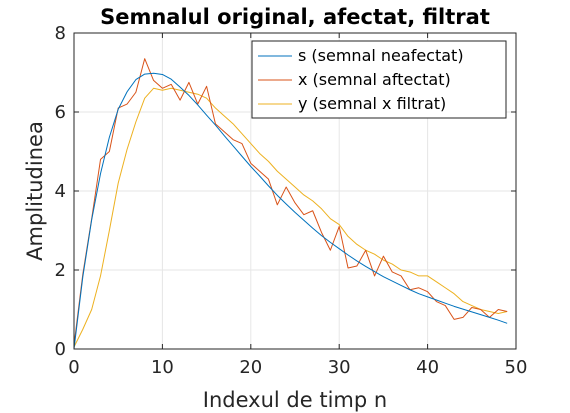 This screenshot has width=570, height=413. Describe the element at coordinates (339, 367) in the screenshot. I see `x-tick-label: 30` at that location.